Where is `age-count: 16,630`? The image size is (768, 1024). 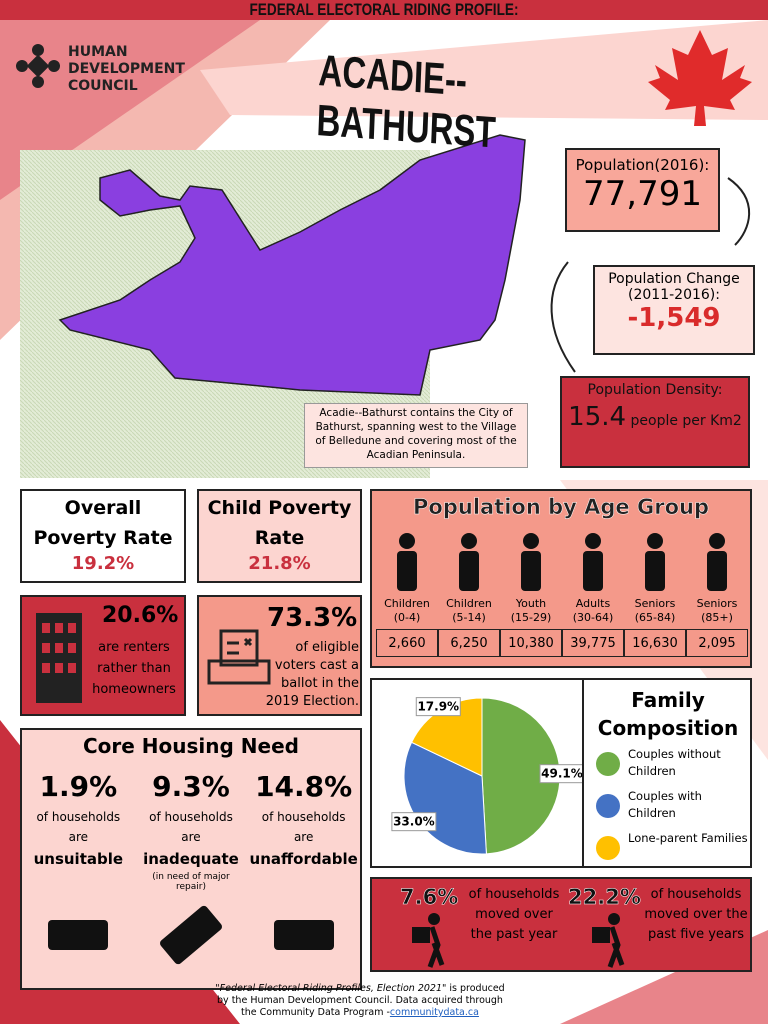
age-count: 16,630 is located at coordinates (655, 643).